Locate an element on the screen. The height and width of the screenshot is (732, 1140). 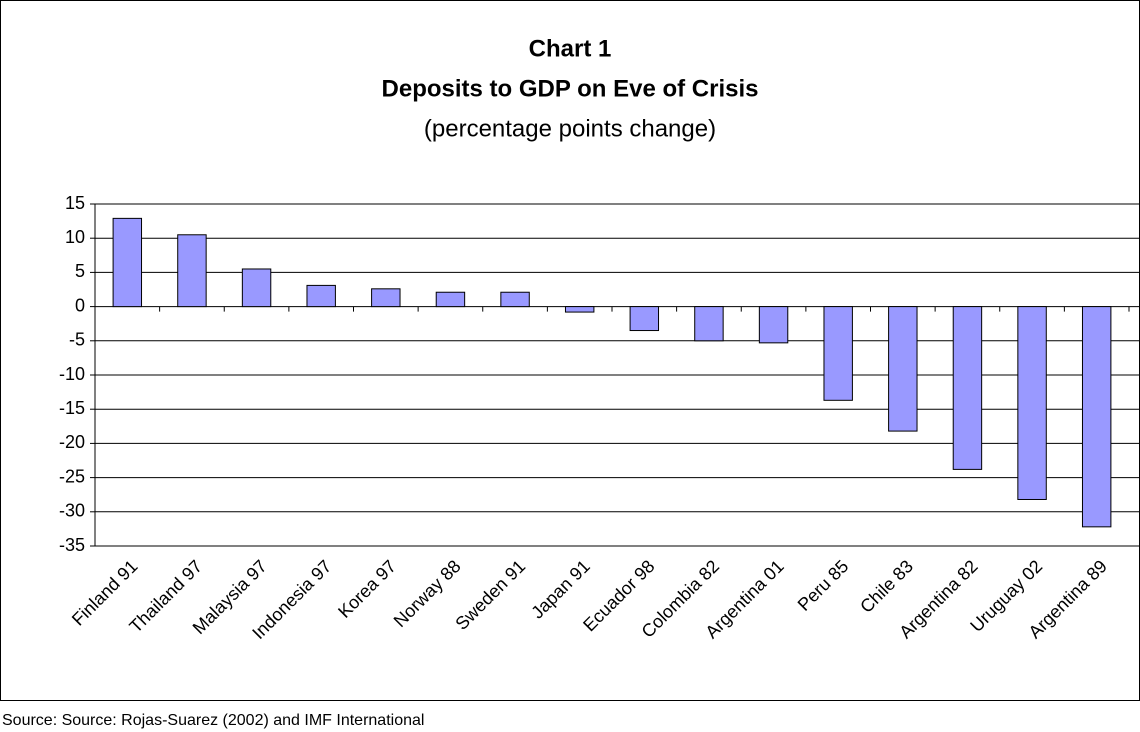
y-tick-label: -5 is located at coordinates (77, 340).